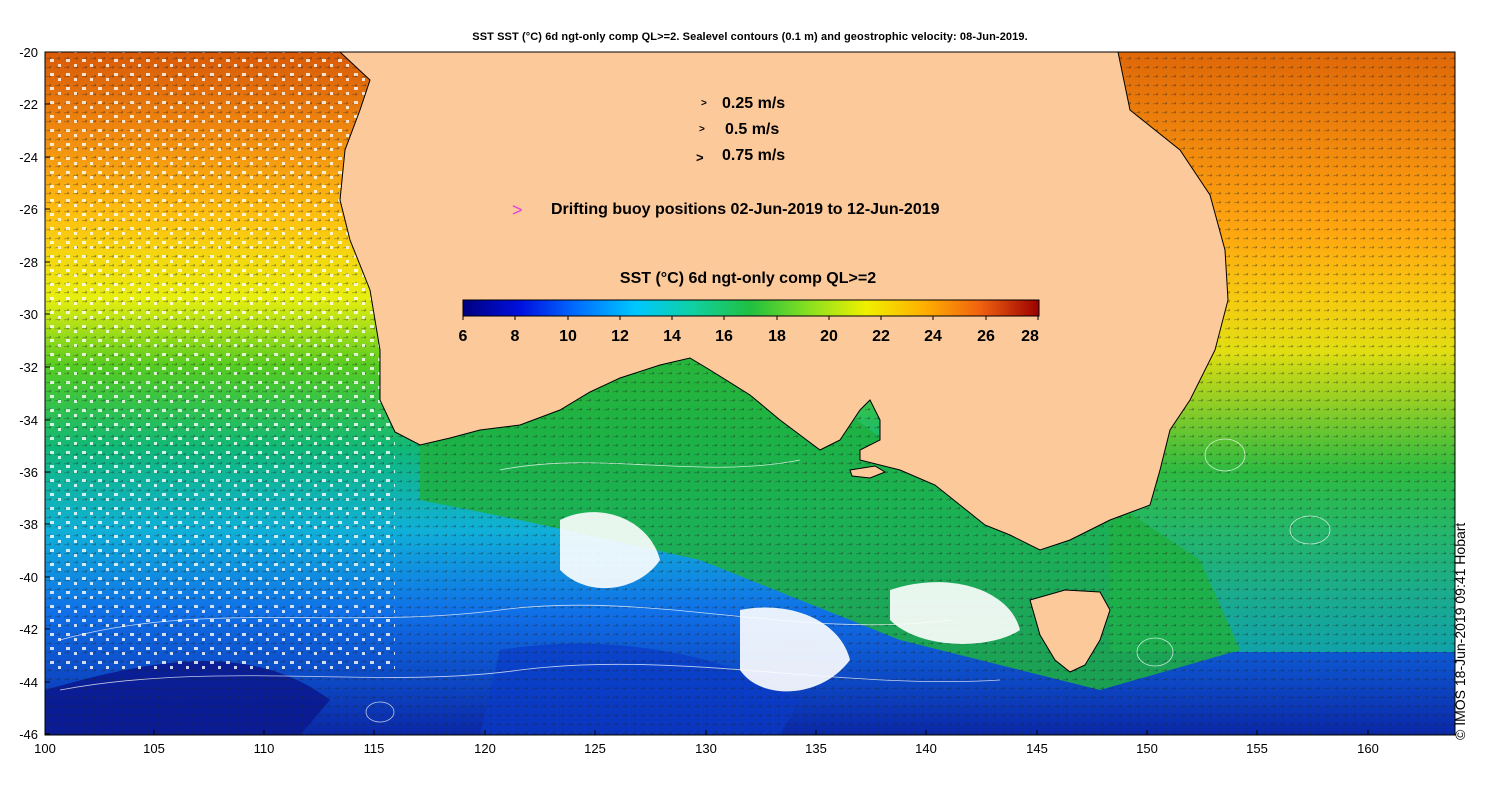 This screenshot has height=790, width=1500. What do you see at coordinates (829, 336) in the screenshot?
I see `colorbar-tick-label: 20` at bounding box center [829, 336].